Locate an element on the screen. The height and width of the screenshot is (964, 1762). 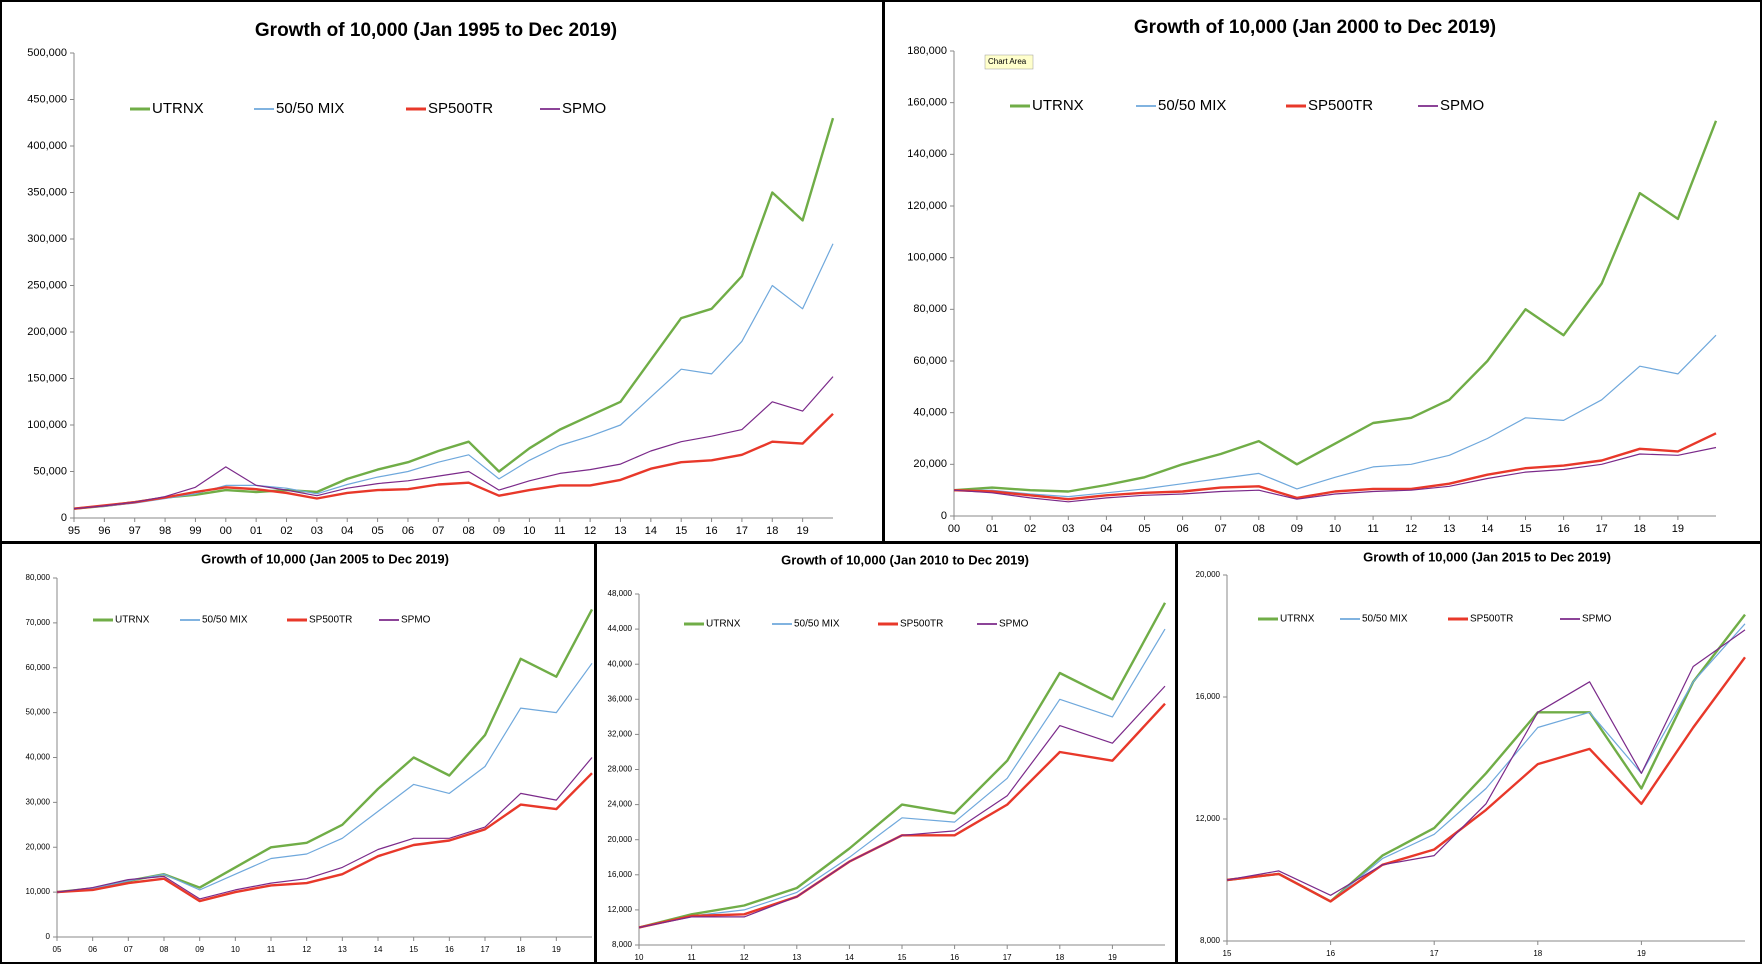
y-tick-label: 48,000 is located at coordinates (620, 593).